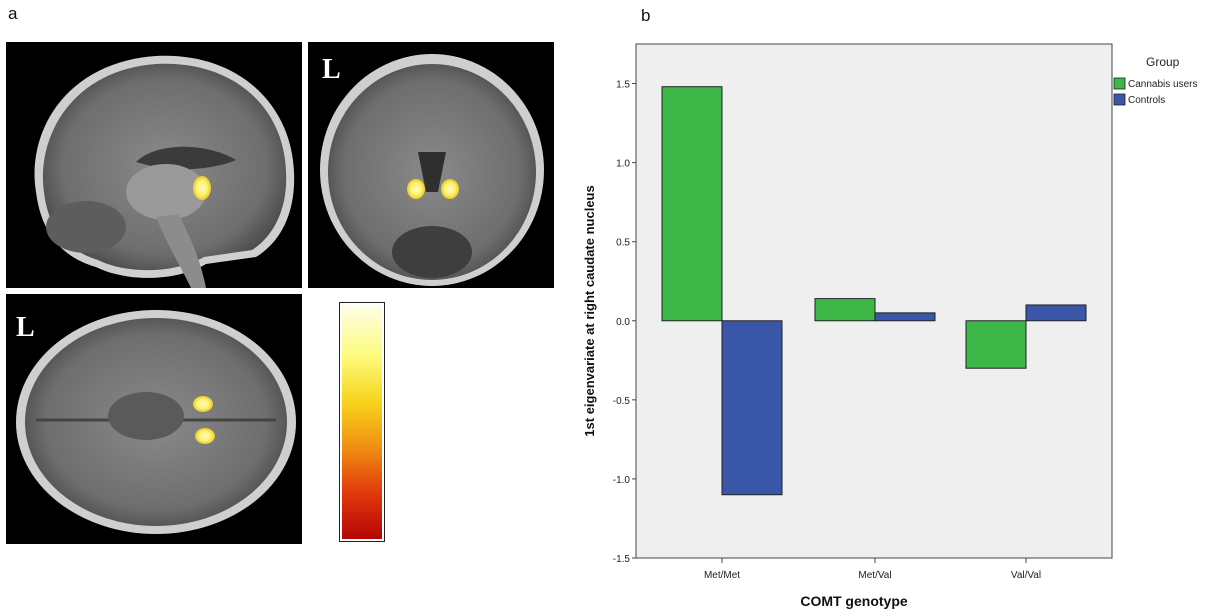 Image resolution: width=1220 pixels, height=614 pixels. I want to click on colorbar-gradient, so click(362, 422).